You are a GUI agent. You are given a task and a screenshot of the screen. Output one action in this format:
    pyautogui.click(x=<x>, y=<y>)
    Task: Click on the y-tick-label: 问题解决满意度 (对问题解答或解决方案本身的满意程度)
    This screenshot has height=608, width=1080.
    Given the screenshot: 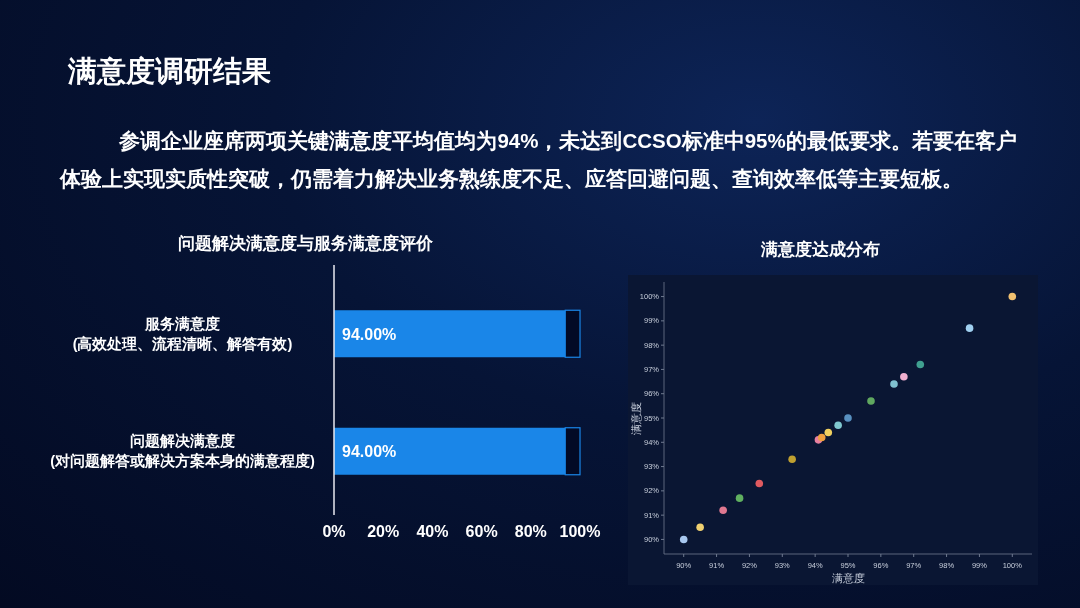 What is the action you would take?
    pyautogui.click(x=182, y=452)
    